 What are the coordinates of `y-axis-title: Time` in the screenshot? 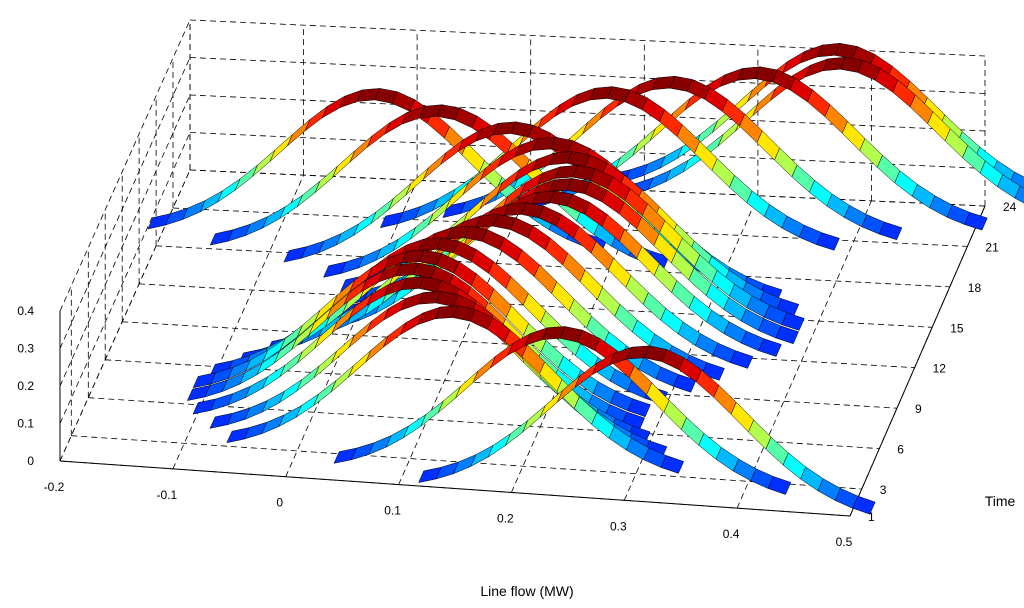 It's located at (1000, 501).